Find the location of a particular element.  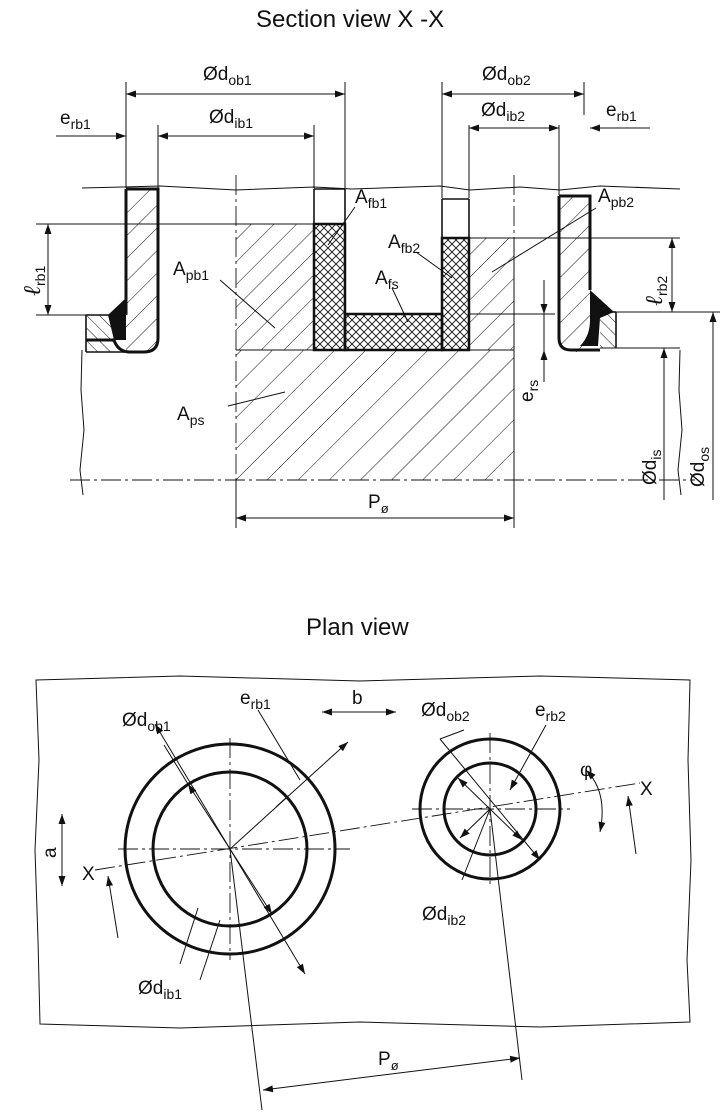

section-line-x is located at coordinates (367, 826).